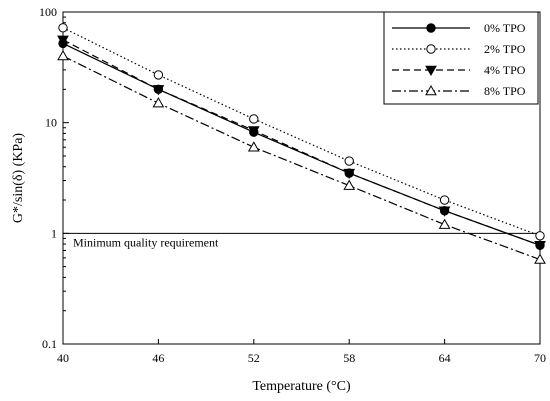  Describe the element at coordinates (431, 28) in the screenshot. I see `legend-marker-0-tpo` at that location.